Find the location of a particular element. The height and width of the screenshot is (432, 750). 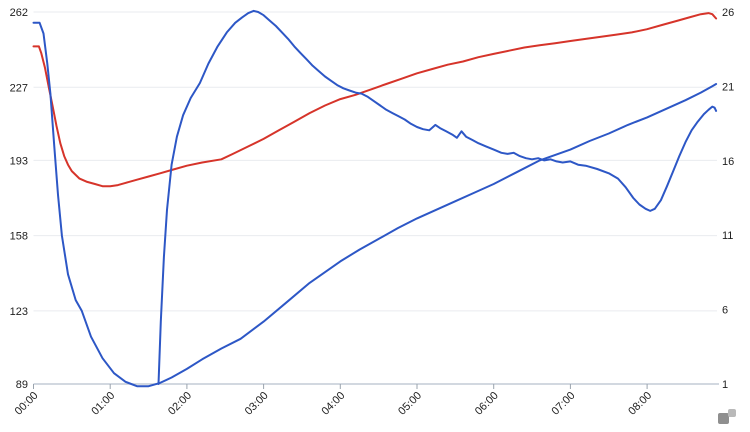

y-axis-right-label-1: 1 is located at coordinates (725, 385).